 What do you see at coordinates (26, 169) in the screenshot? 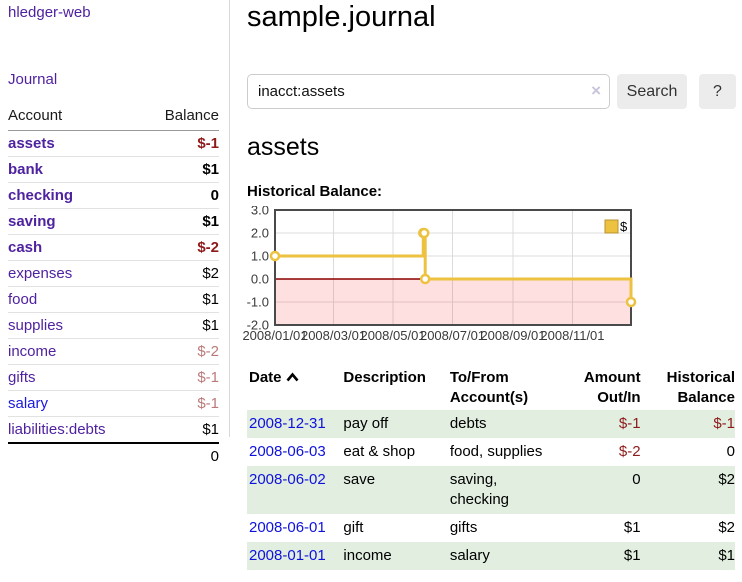
I see `account-link: bank` at bounding box center [26, 169].